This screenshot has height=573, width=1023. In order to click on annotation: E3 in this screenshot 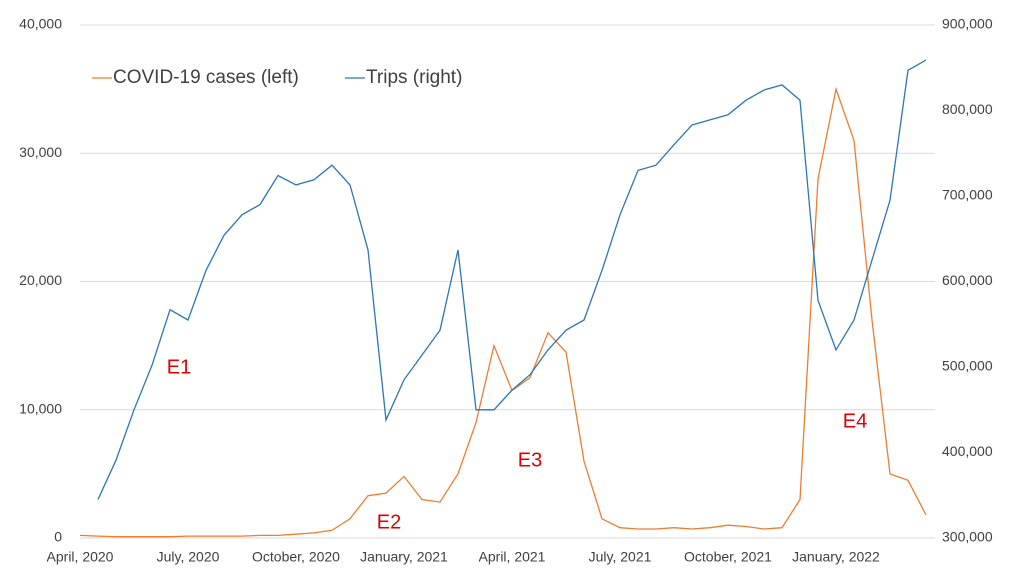, I will do `click(530, 460)`.